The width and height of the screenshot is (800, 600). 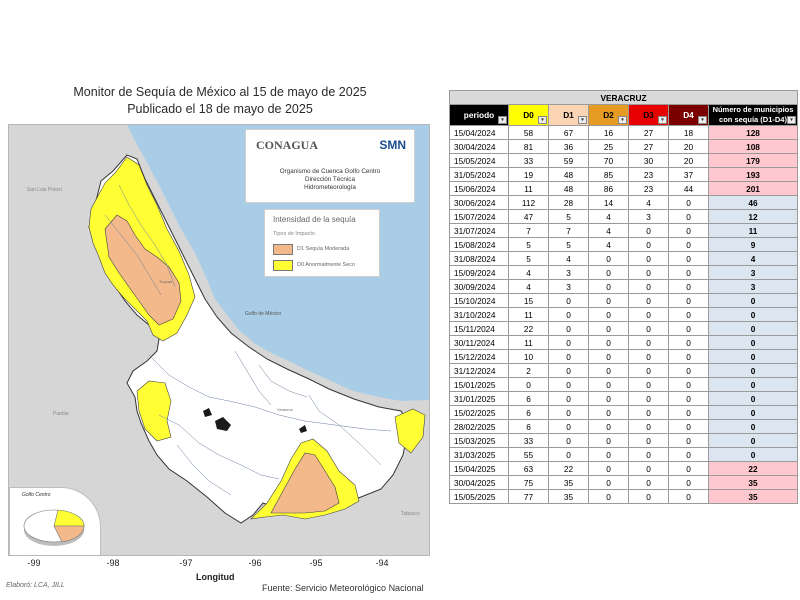 What do you see at coordinates (568, 132) in the screenshot?
I see `cell-d1: 67` at bounding box center [568, 132].